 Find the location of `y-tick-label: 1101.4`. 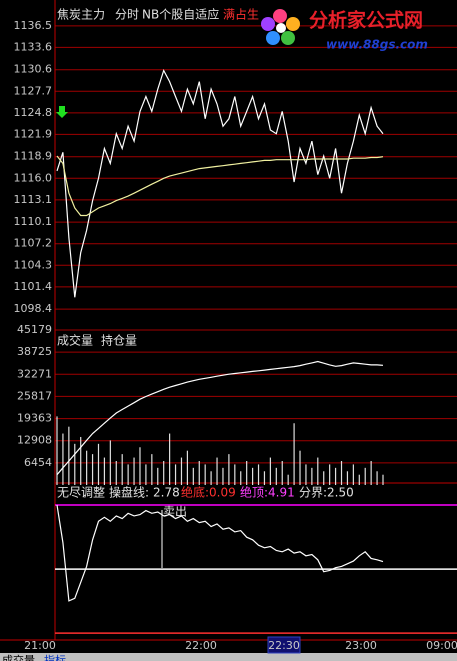

y-tick-label: 1101.4 is located at coordinates (33, 286).